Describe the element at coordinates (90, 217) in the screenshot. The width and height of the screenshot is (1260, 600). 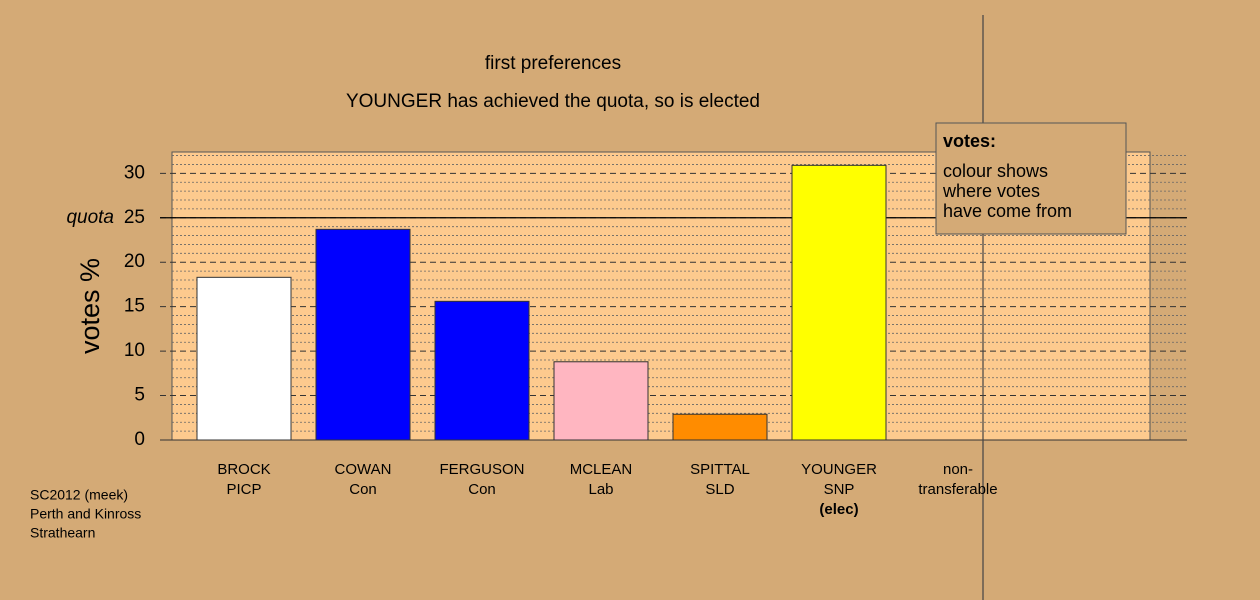
I see `quota-label: quota` at that location.